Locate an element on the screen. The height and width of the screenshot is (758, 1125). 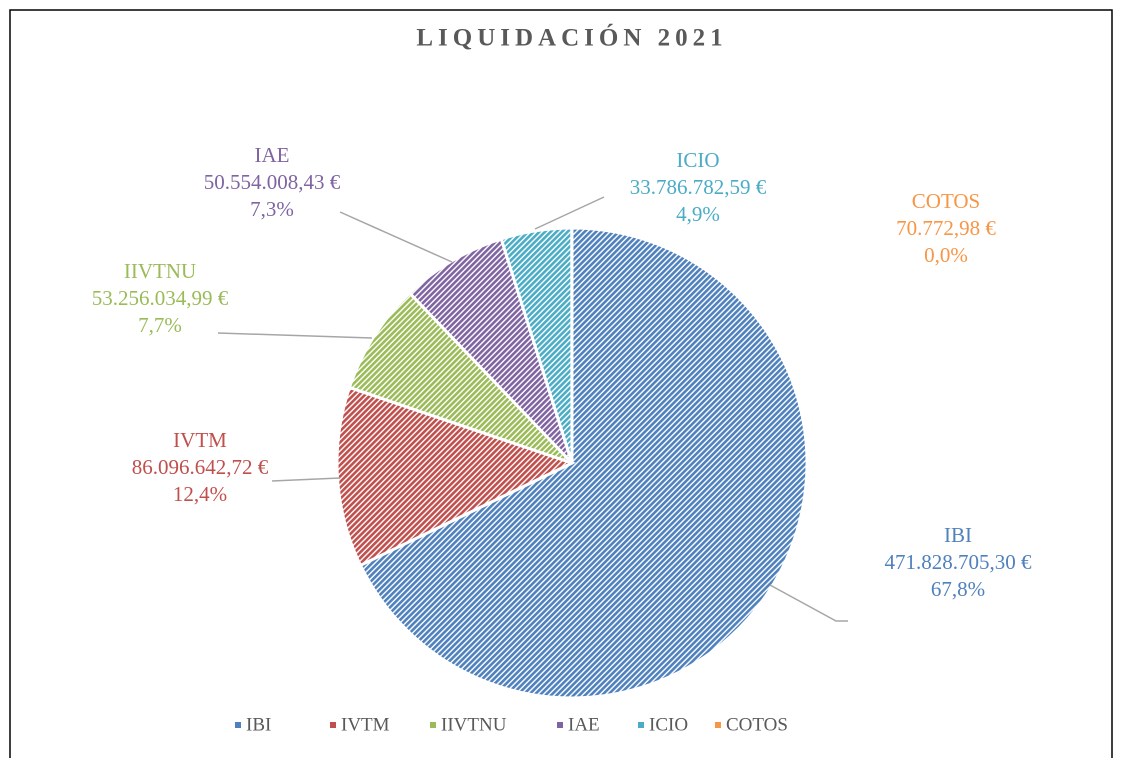
data-label-percent: 7,7% is located at coordinates (160, 325).